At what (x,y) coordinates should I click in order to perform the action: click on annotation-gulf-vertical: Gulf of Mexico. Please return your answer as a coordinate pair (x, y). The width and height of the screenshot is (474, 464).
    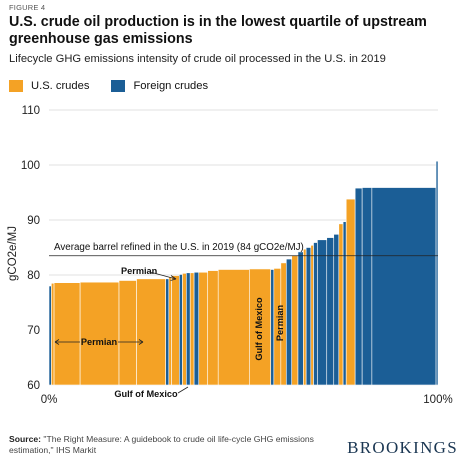
    Looking at the image, I should click on (259, 329).